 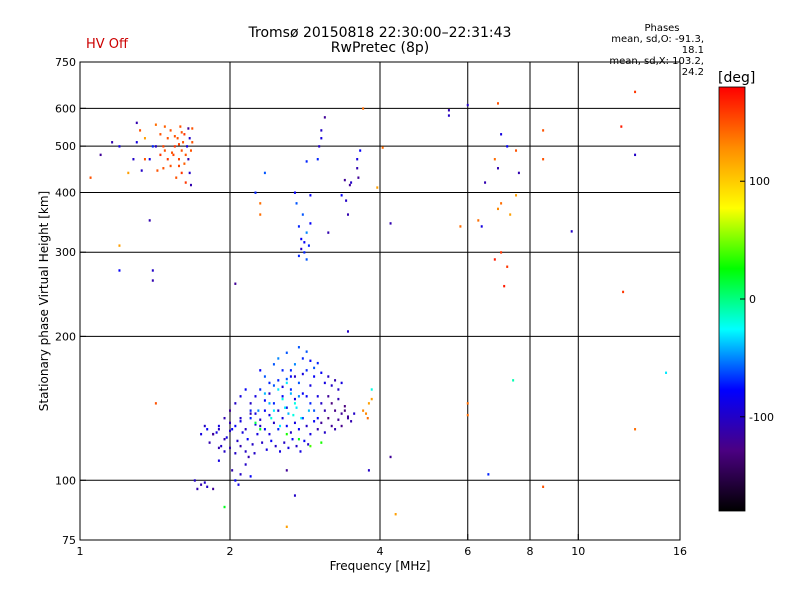 What do you see at coordinates (380, 33) in the screenshot?
I see `title-line-1: Tromsø 20150818 22:30:00–22:31:43` at bounding box center [380, 33].